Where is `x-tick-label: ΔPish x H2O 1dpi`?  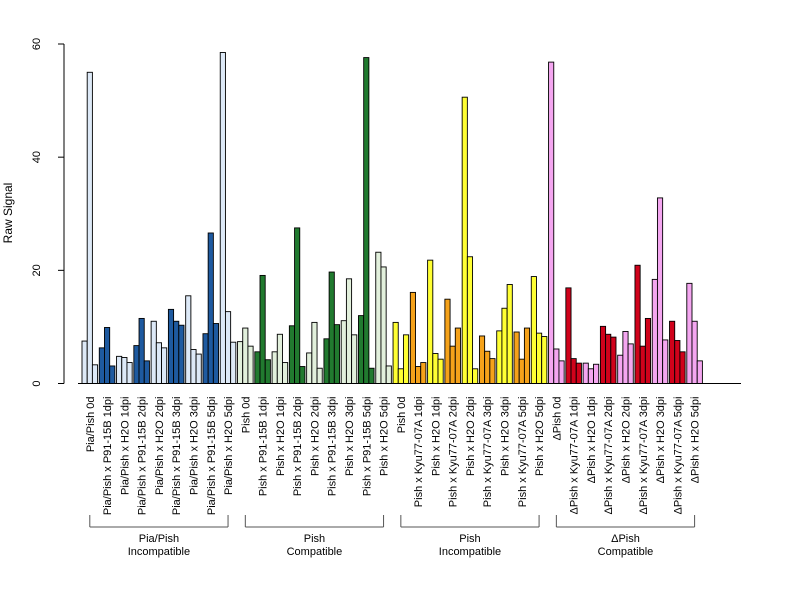 x-tick-label: ΔPish x H2O 1dpi is located at coordinates (592, 440).